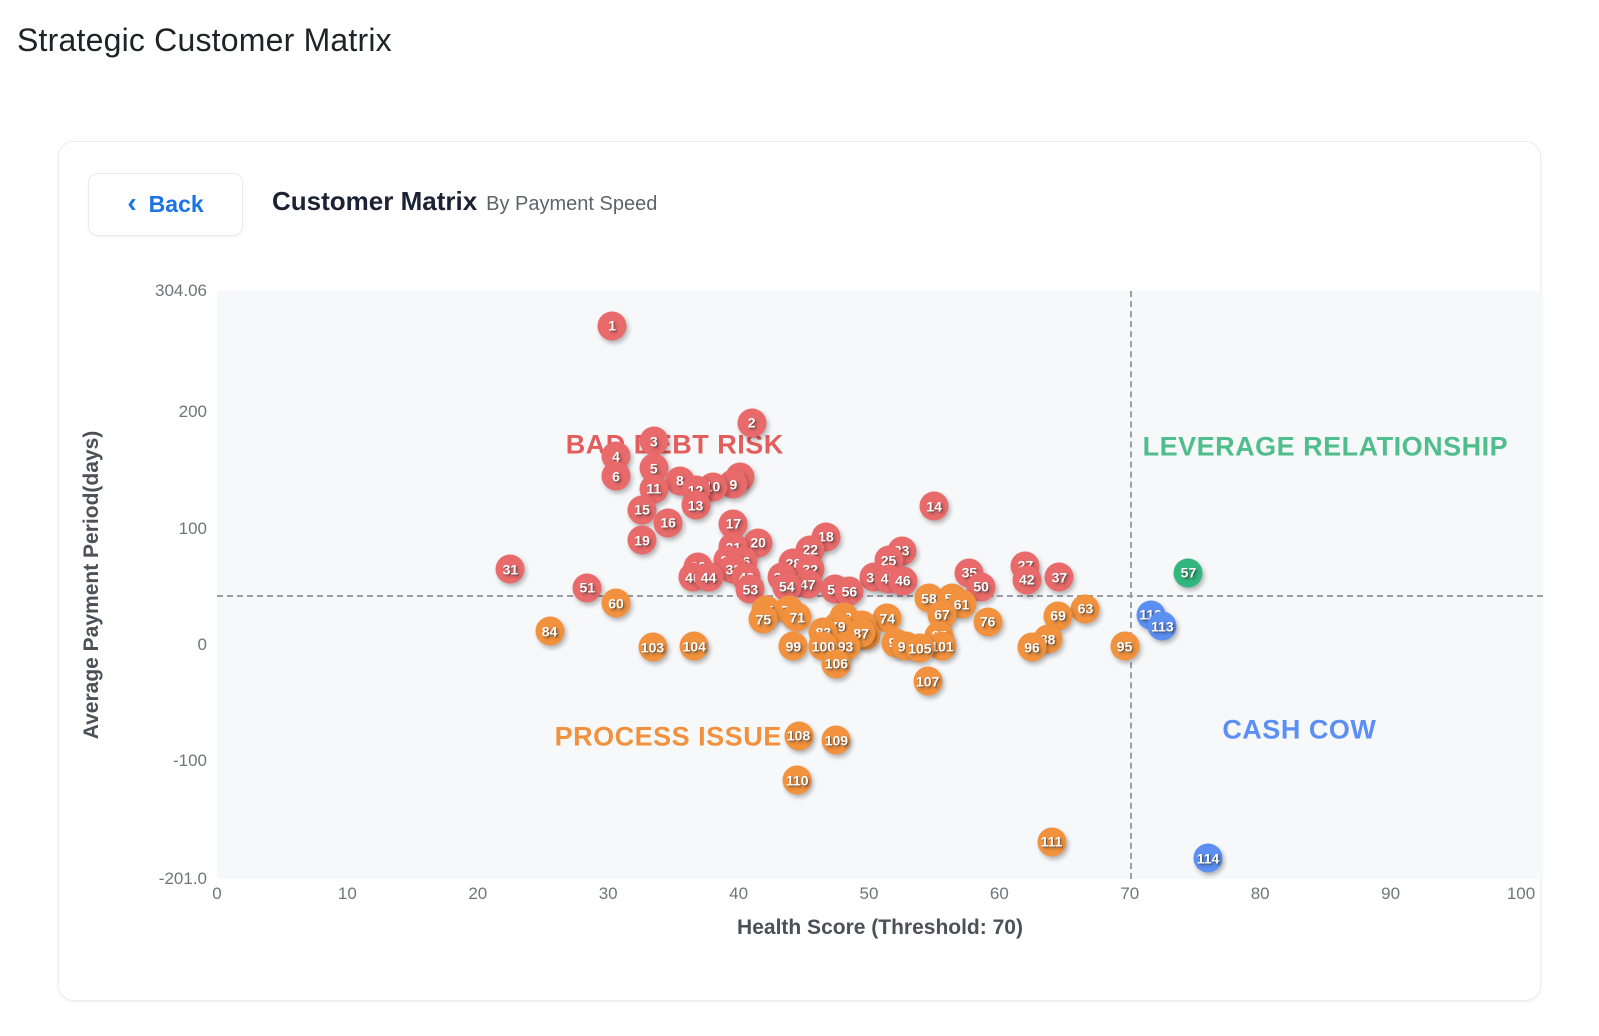 The height and width of the screenshot is (1036, 1599). Describe the element at coordinates (132, 202) in the screenshot. I see `chevron-left-icon: ‹` at that location.